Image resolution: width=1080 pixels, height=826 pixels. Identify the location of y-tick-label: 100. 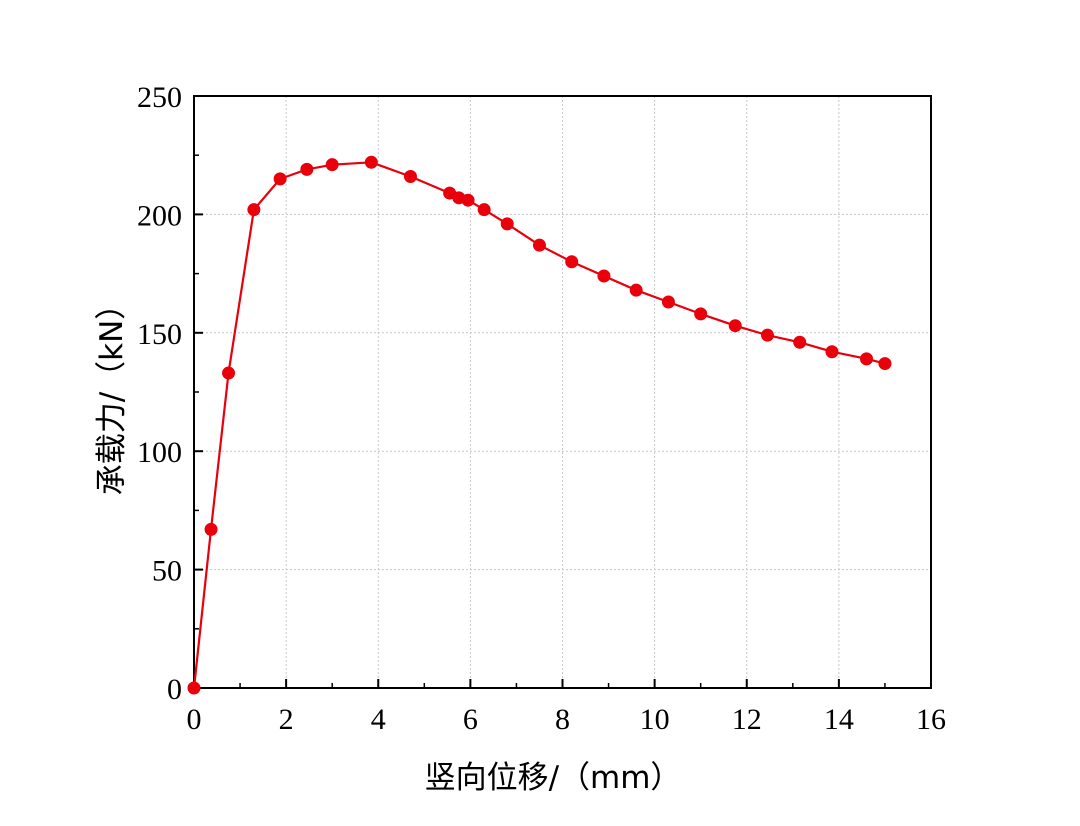
(159, 452).